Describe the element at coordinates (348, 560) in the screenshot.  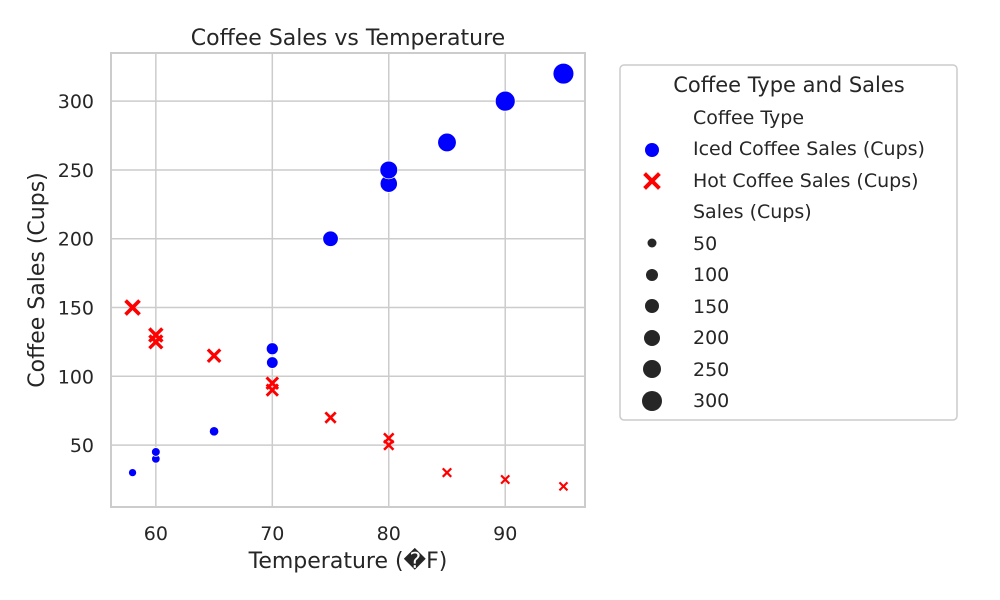
I see `x-axis-label: Temperature (�F)` at that location.